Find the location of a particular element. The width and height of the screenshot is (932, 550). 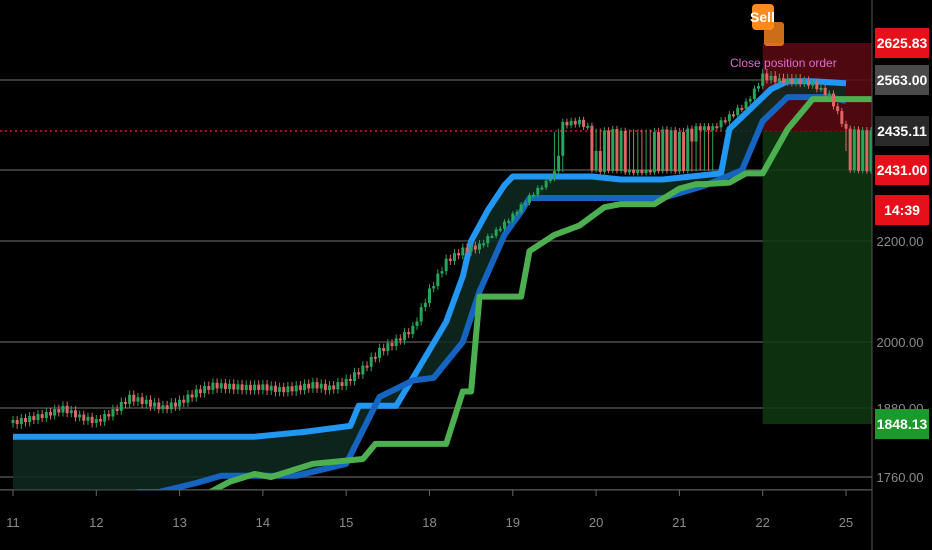

trade-annotations: Sell Close position order is located at coordinates (783, 37).